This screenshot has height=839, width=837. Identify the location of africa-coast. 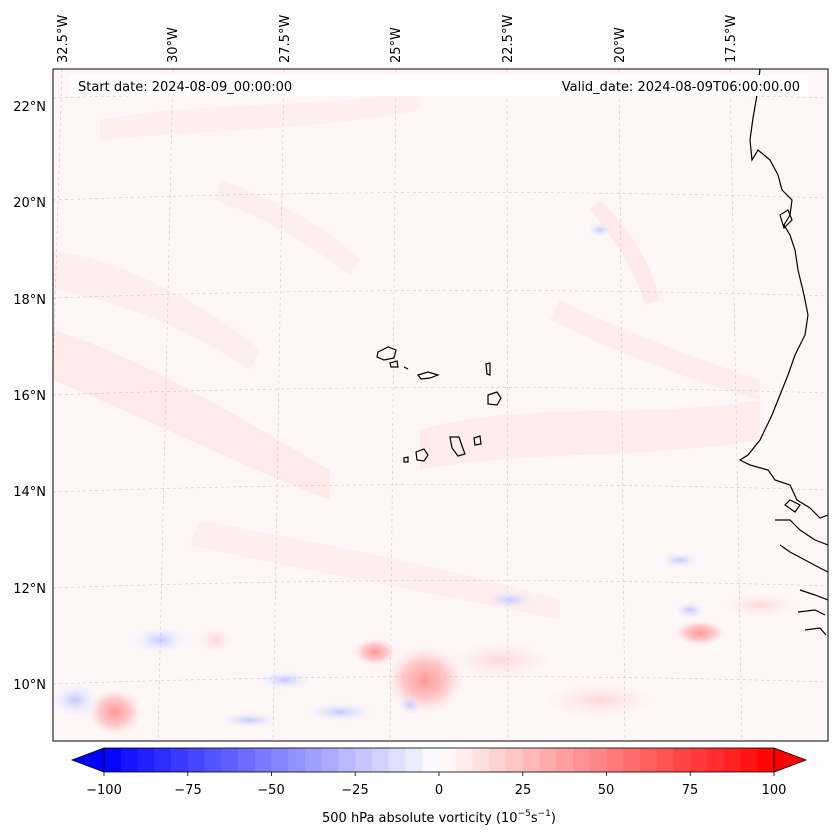
(783, 352).